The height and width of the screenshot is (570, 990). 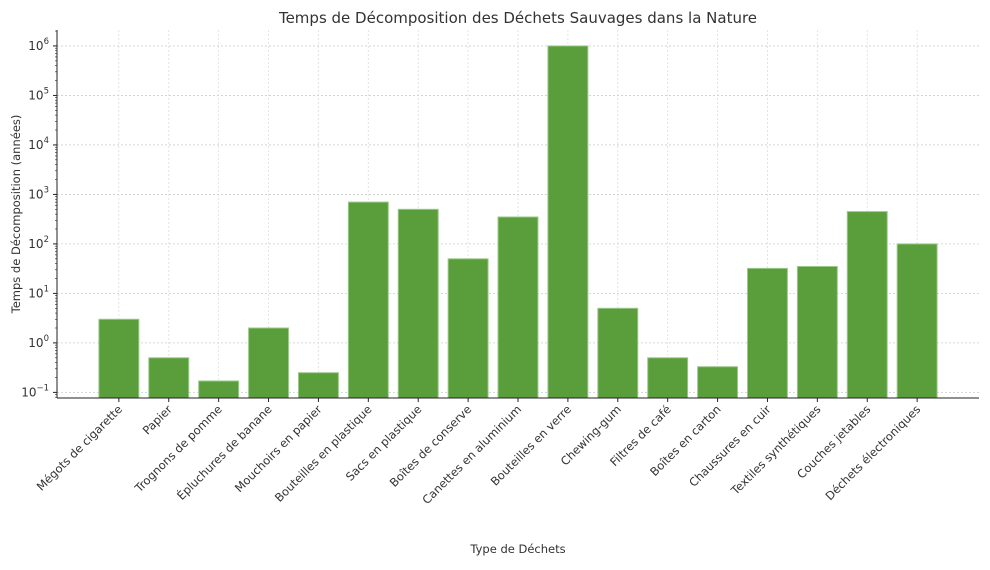 I want to click on x-tick-label: Textiles synthétiques, so click(x=776, y=450).